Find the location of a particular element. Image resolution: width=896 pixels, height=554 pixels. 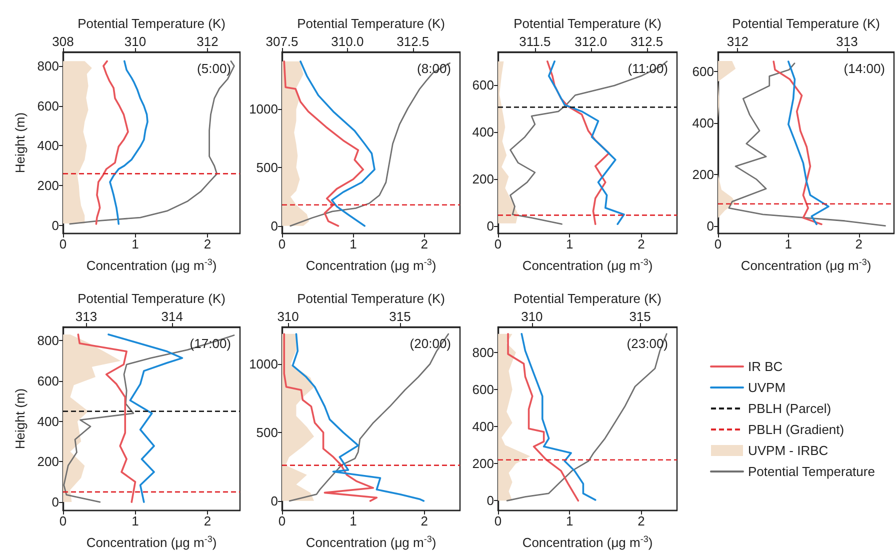

x2-tick-label: 312.0 is located at coordinates (591, 41).